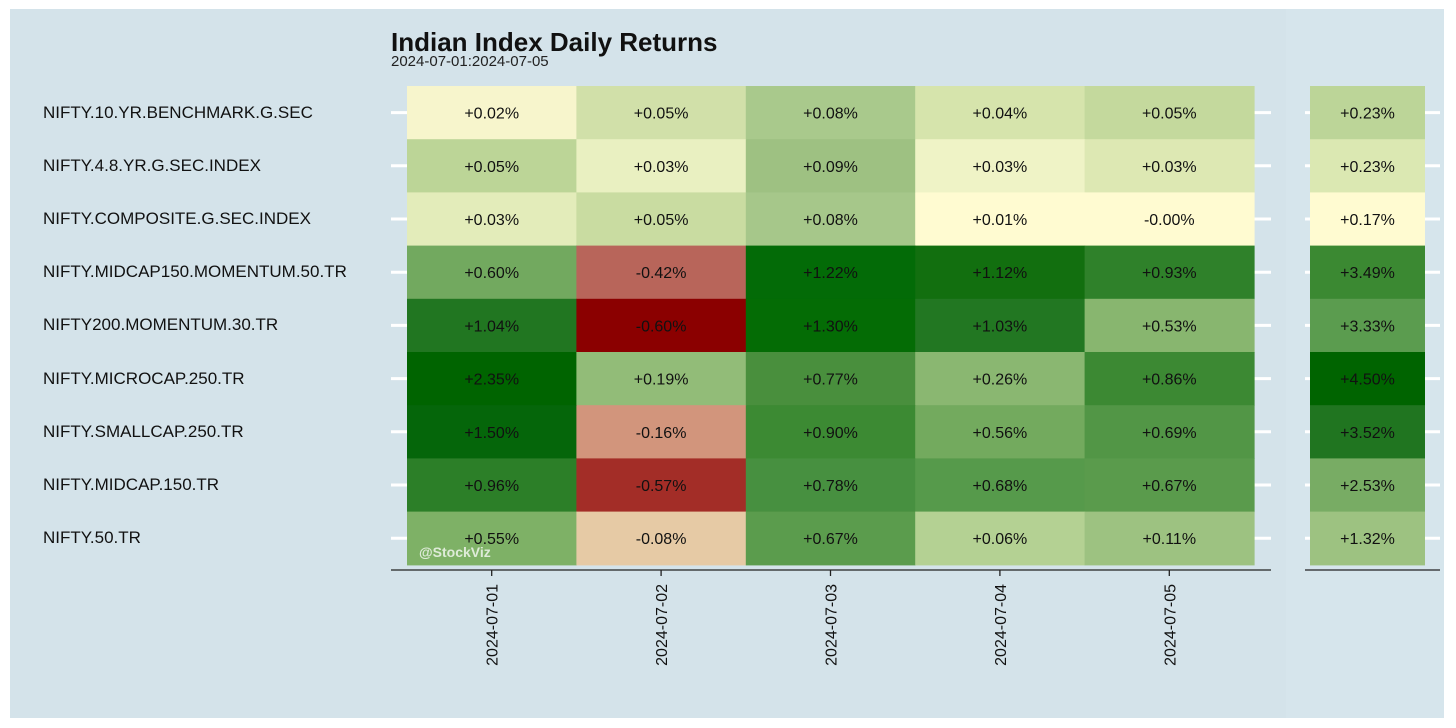  I want to click on cell-value-label: +0.55%, so click(491, 539).